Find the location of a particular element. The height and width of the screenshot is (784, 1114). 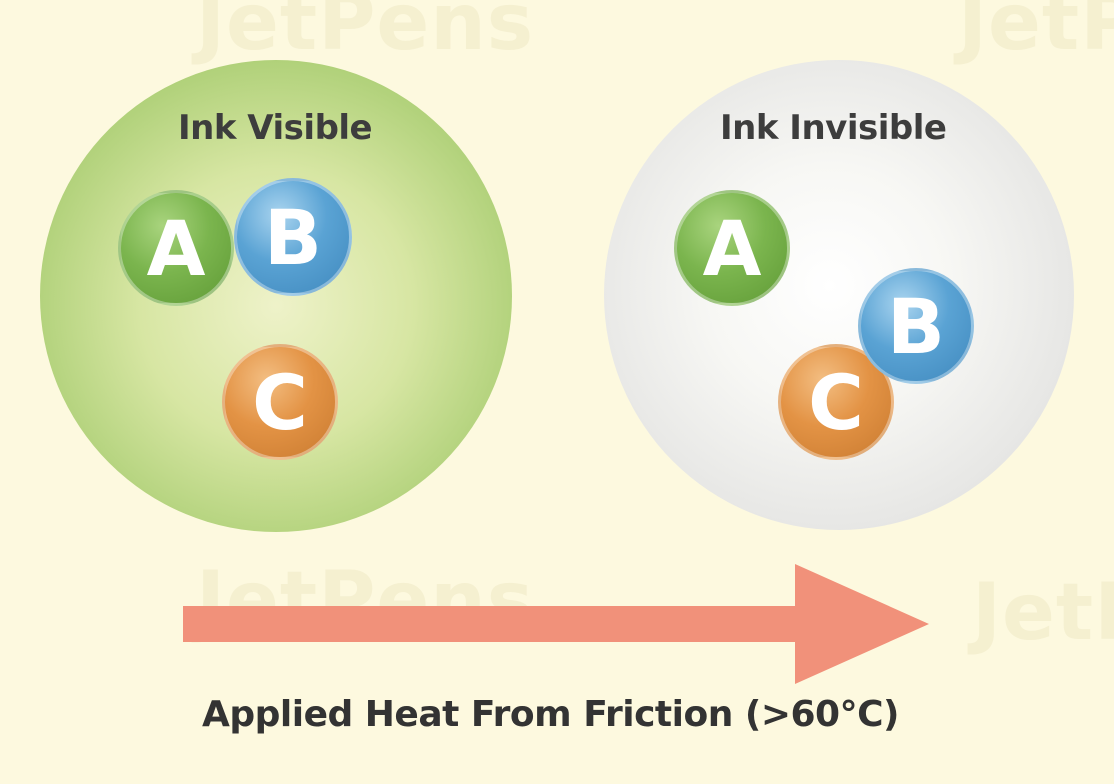

ink-visible-label: Ink Visible is located at coordinates (275, 128).